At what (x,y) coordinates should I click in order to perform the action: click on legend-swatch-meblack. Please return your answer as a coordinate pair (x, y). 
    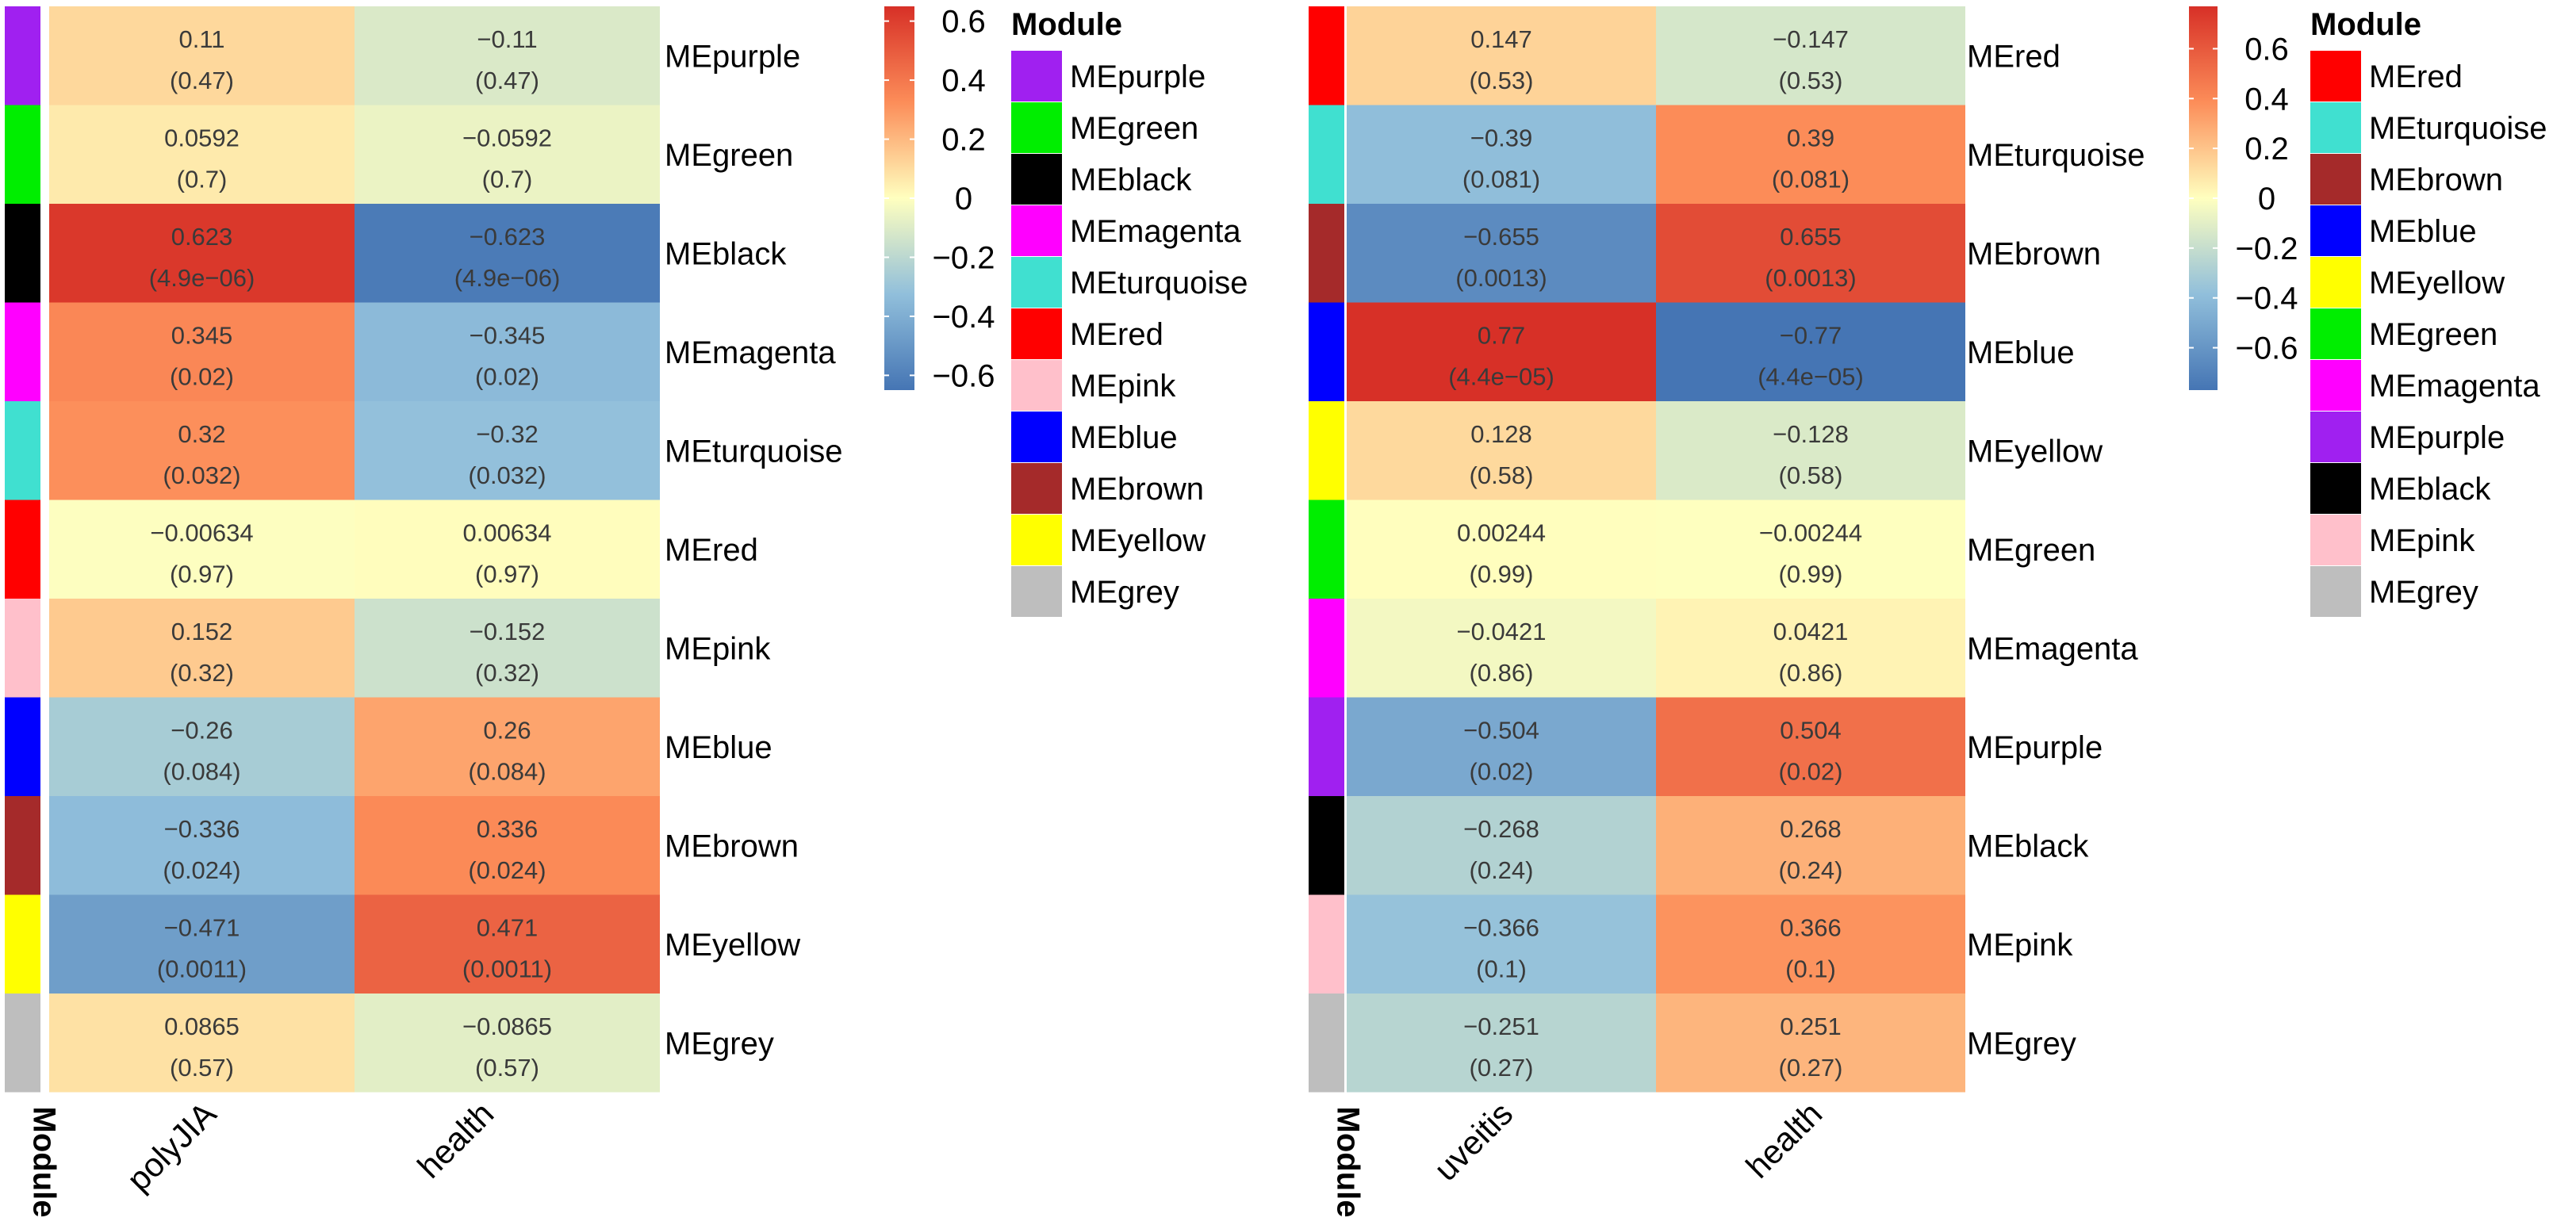
    Looking at the image, I should click on (2335, 488).